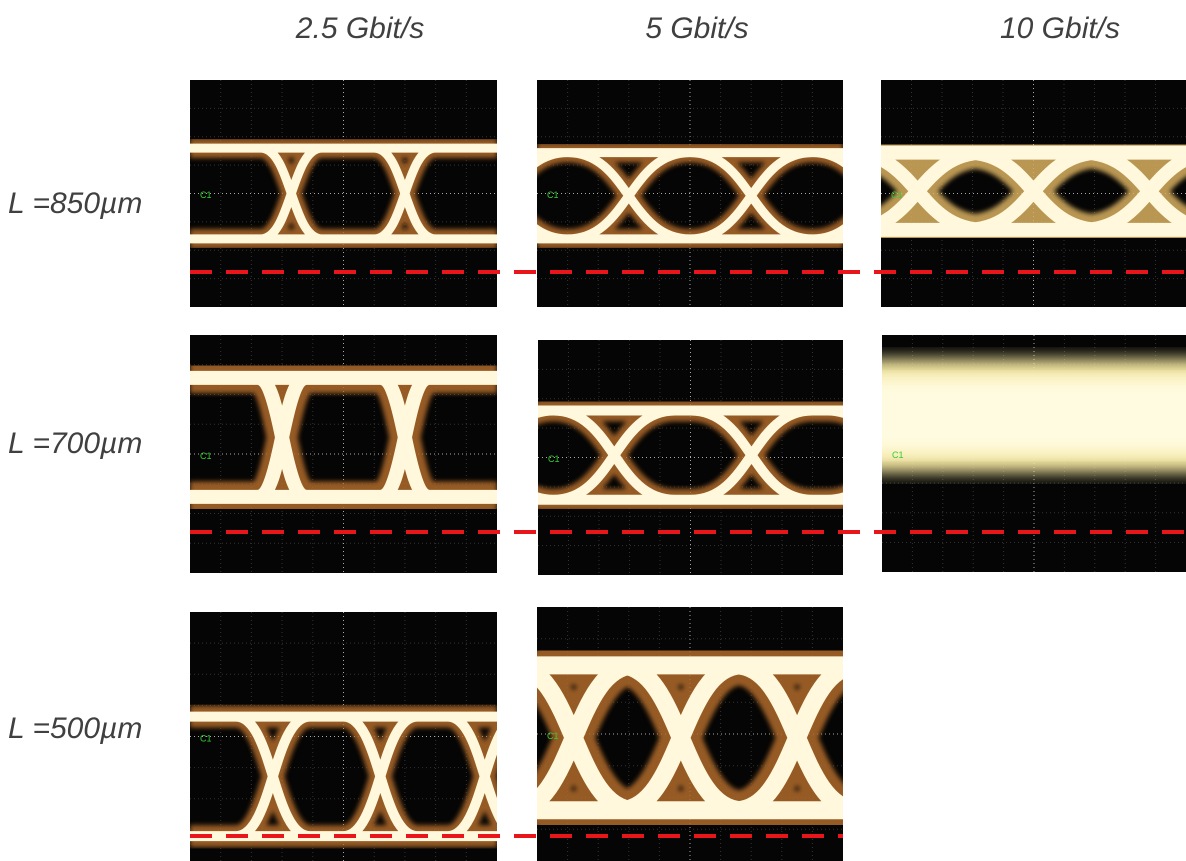 Image resolution: width=1186 pixels, height=861 pixels. I want to click on screen, so click(343, 193).